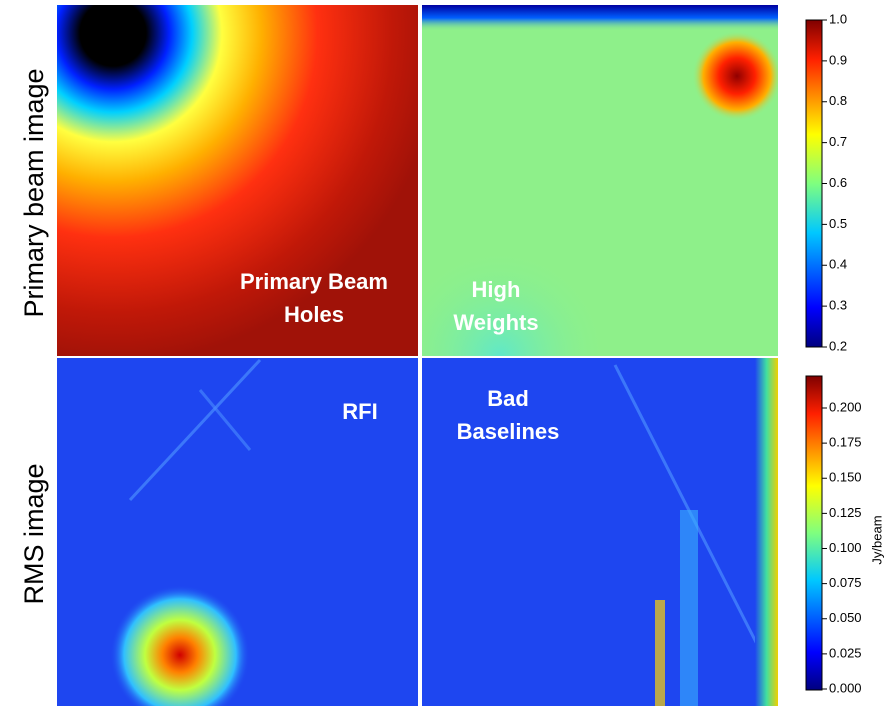 Image resolution: width=886 pixels, height=706 pixels. What do you see at coordinates (838, 305) in the screenshot?
I see `tick-label: 0.3` at bounding box center [838, 305].